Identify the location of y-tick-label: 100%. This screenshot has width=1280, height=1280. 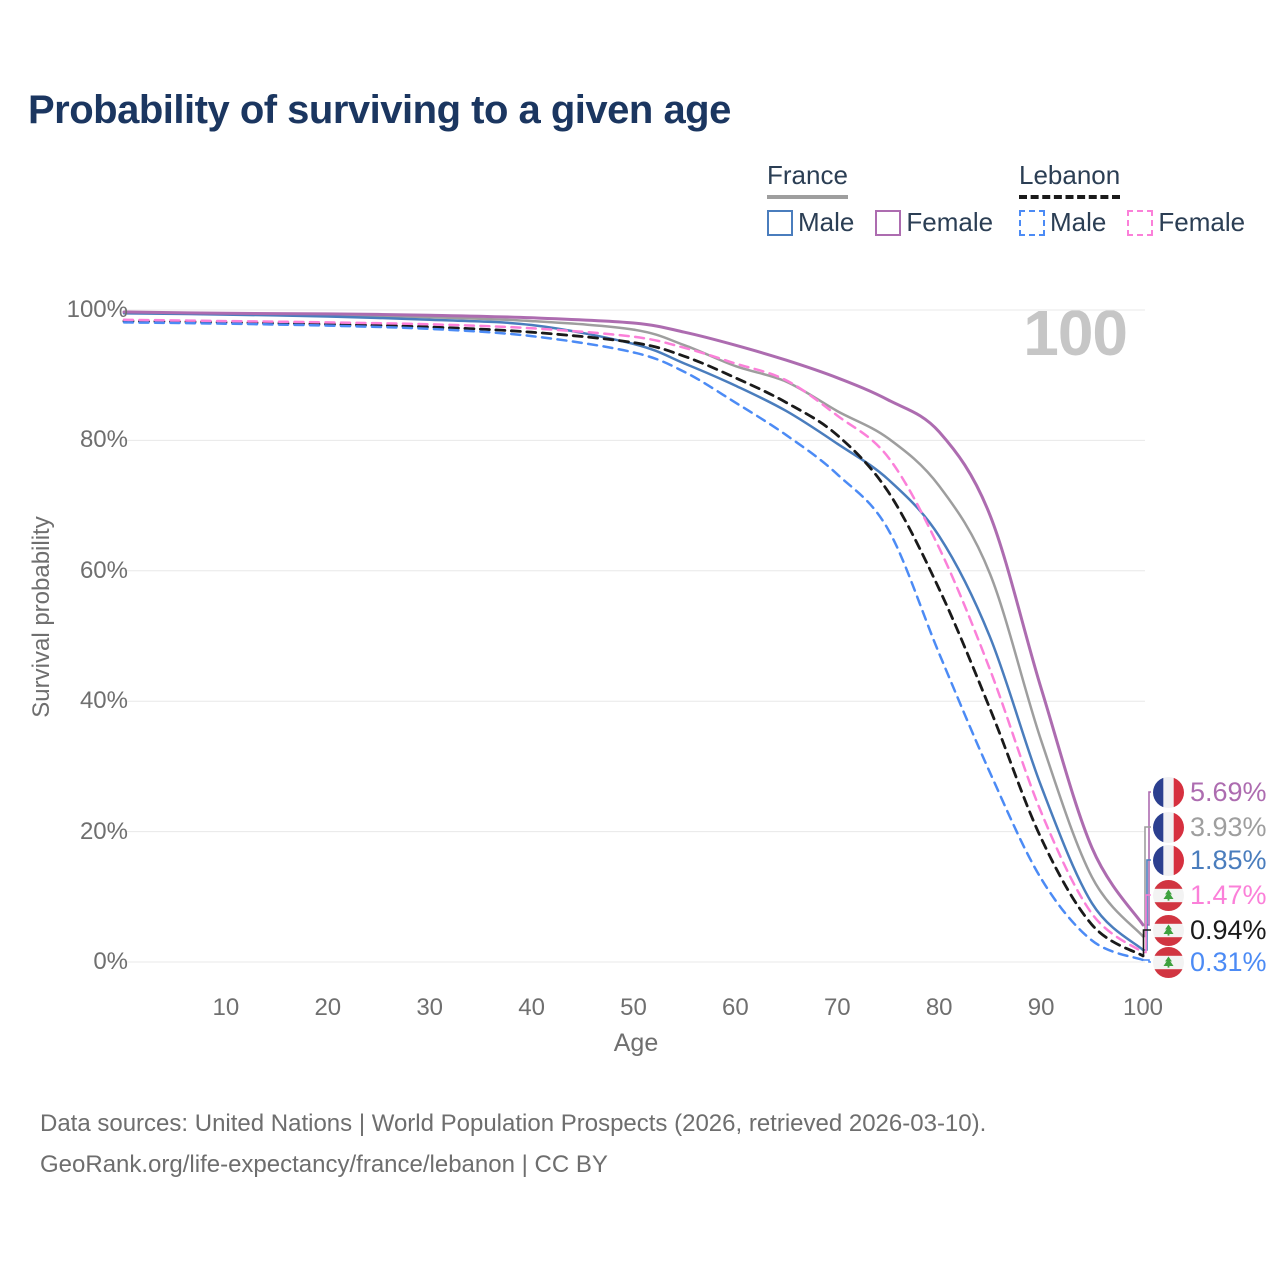
(97, 309).